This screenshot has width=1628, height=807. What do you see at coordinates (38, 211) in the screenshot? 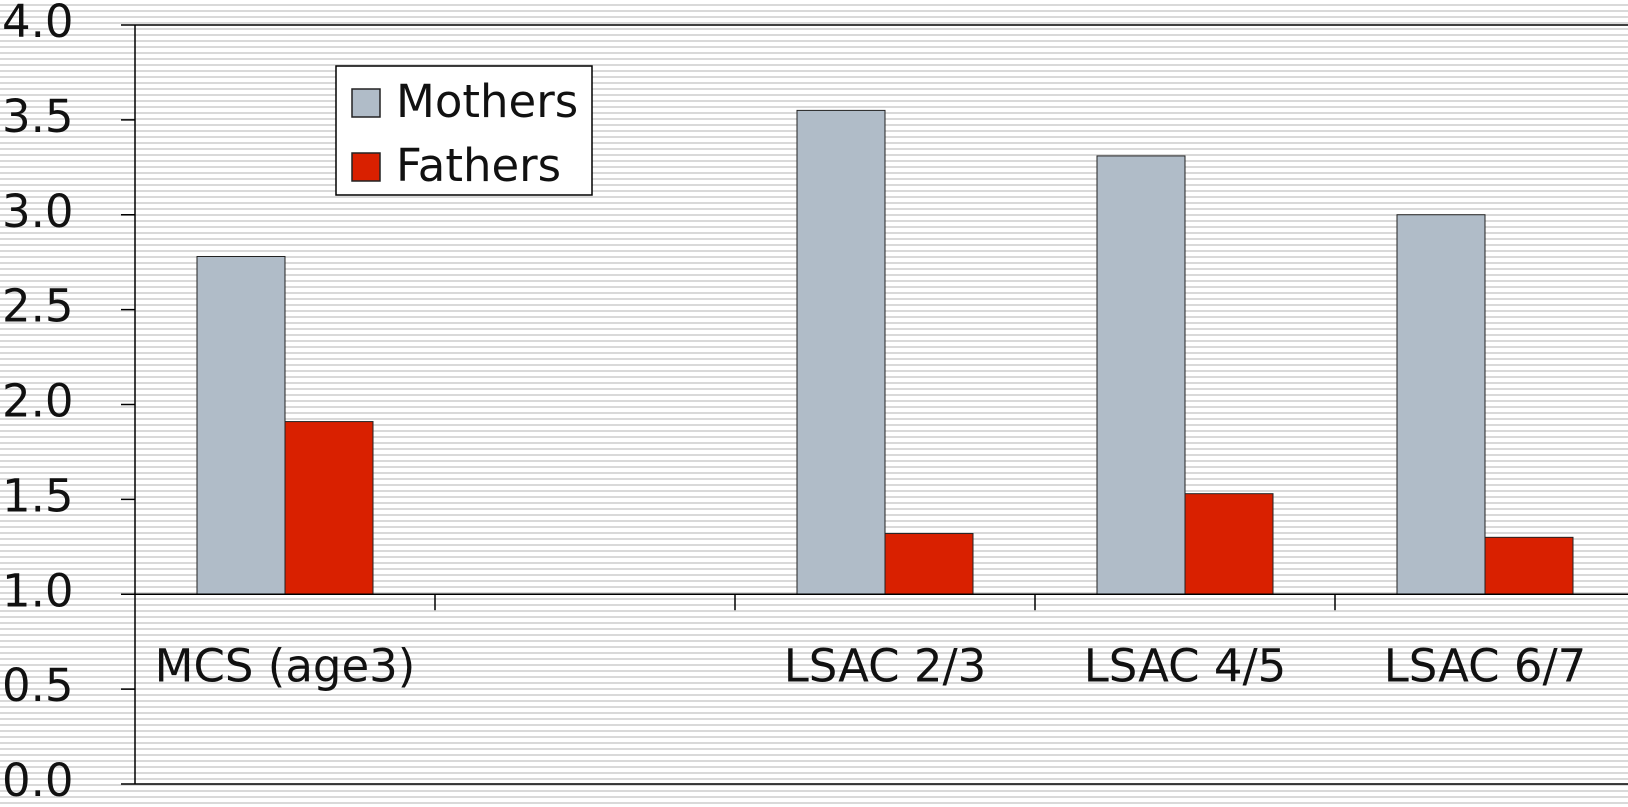
I see `y-tick-label: 3.0` at bounding box center [38, 211].